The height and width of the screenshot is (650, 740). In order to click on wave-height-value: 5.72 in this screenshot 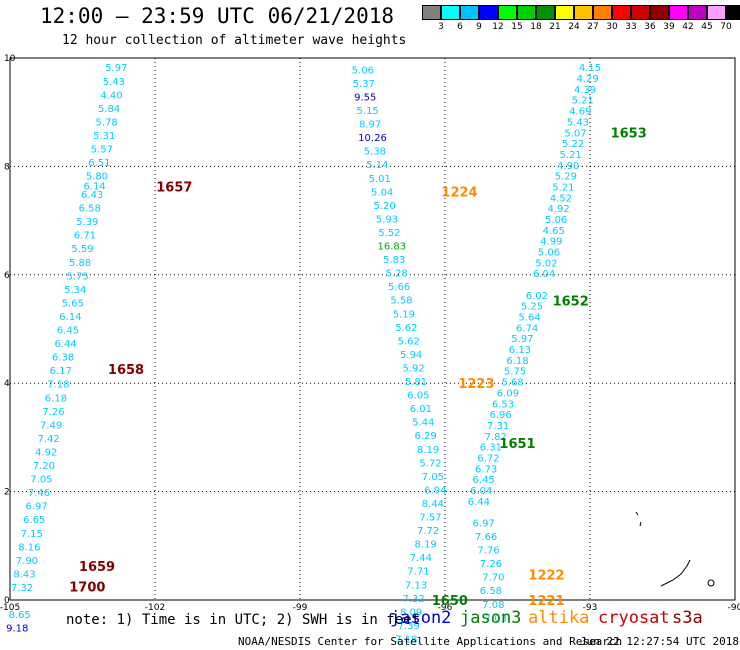, I will do `click(430, 463)`.